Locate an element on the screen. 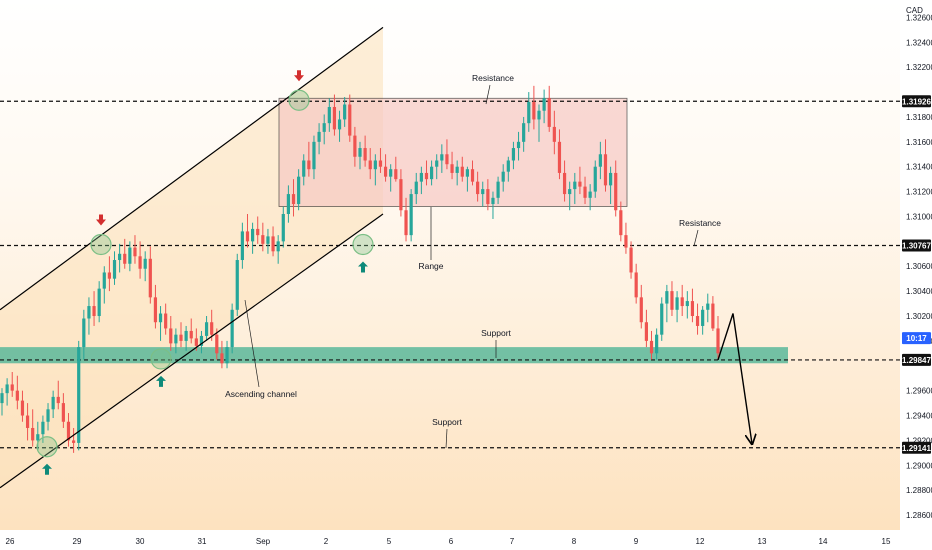 Image resolution: width=932 pixels, height=550 pixels. x-tick-label: 15 is located at coordinates (886, 541).